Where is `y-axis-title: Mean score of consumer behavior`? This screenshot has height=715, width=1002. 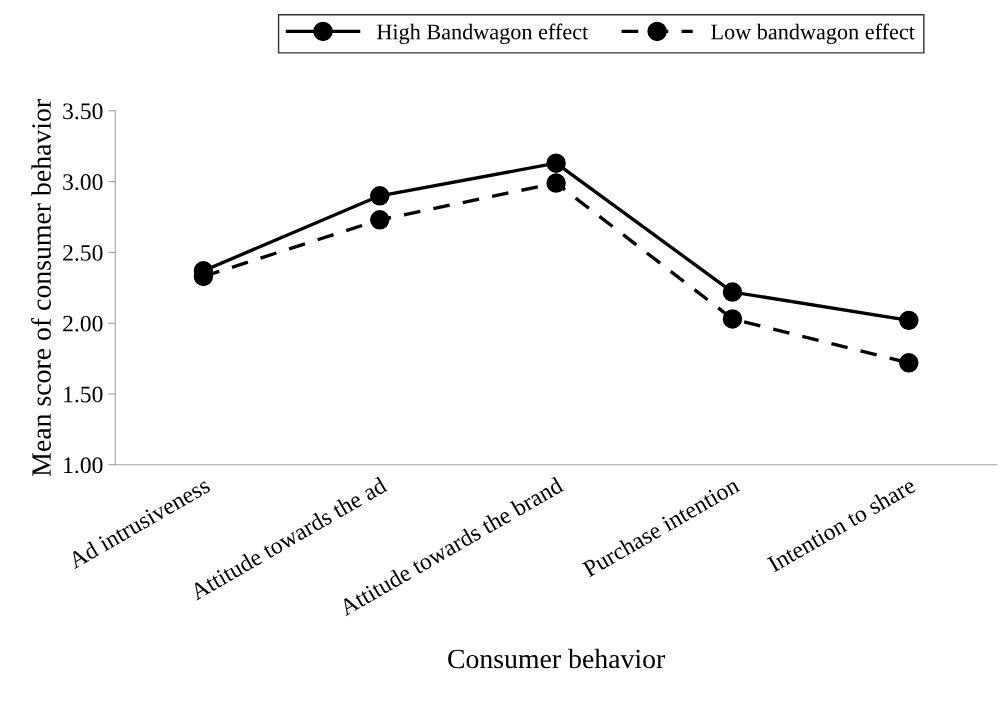
y-axis-title: Mean score of consumer behavior is located at coordinates (41, 287).